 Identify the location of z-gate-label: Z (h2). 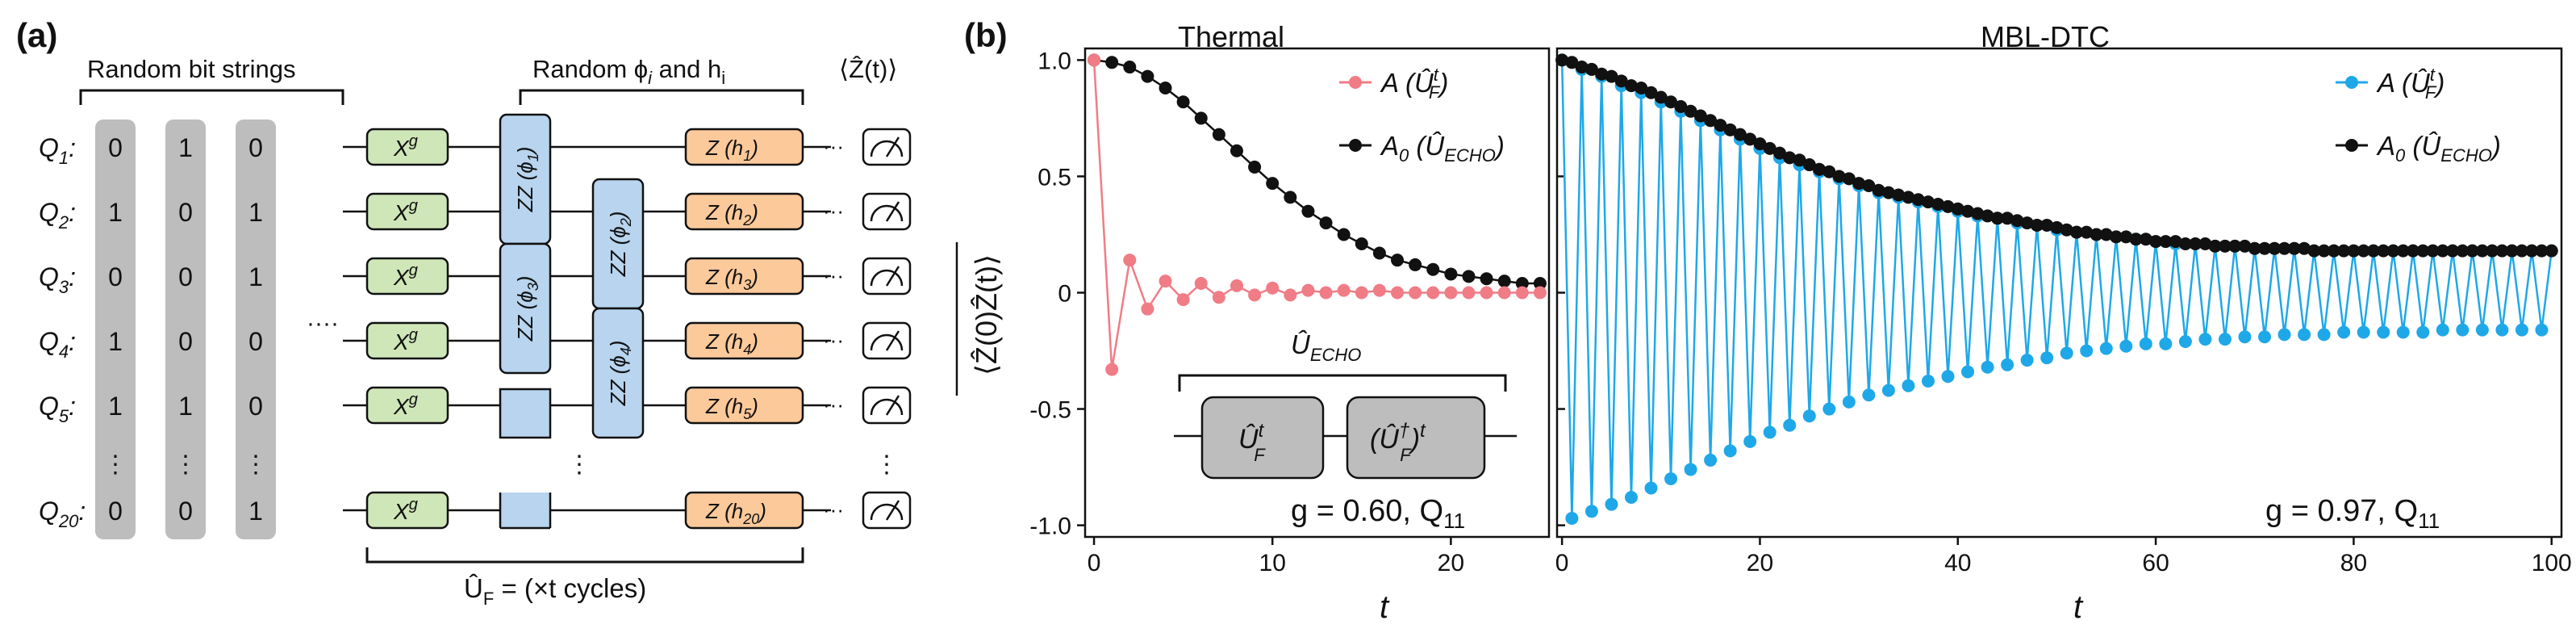
(731, 214).